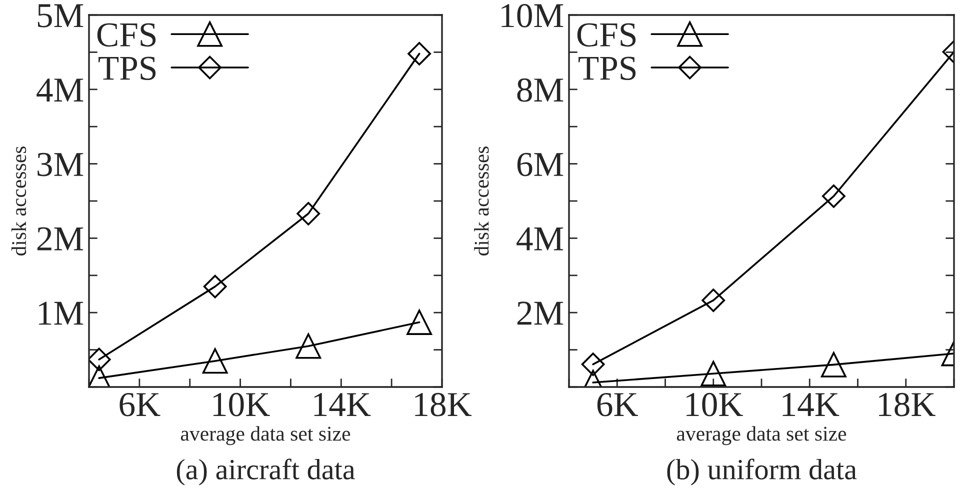 The width and height of the screenshot is (969, 488). I want to click on y-tick-label: 8M, so click(540, 90).